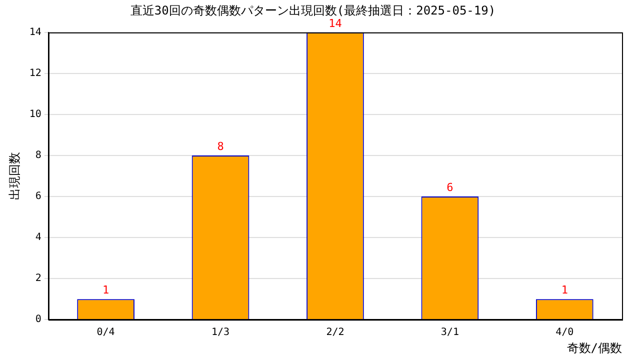  Describe the element at coordinates (38, 238) in the screenshot. I see `y-tick-label: 4` at that location.